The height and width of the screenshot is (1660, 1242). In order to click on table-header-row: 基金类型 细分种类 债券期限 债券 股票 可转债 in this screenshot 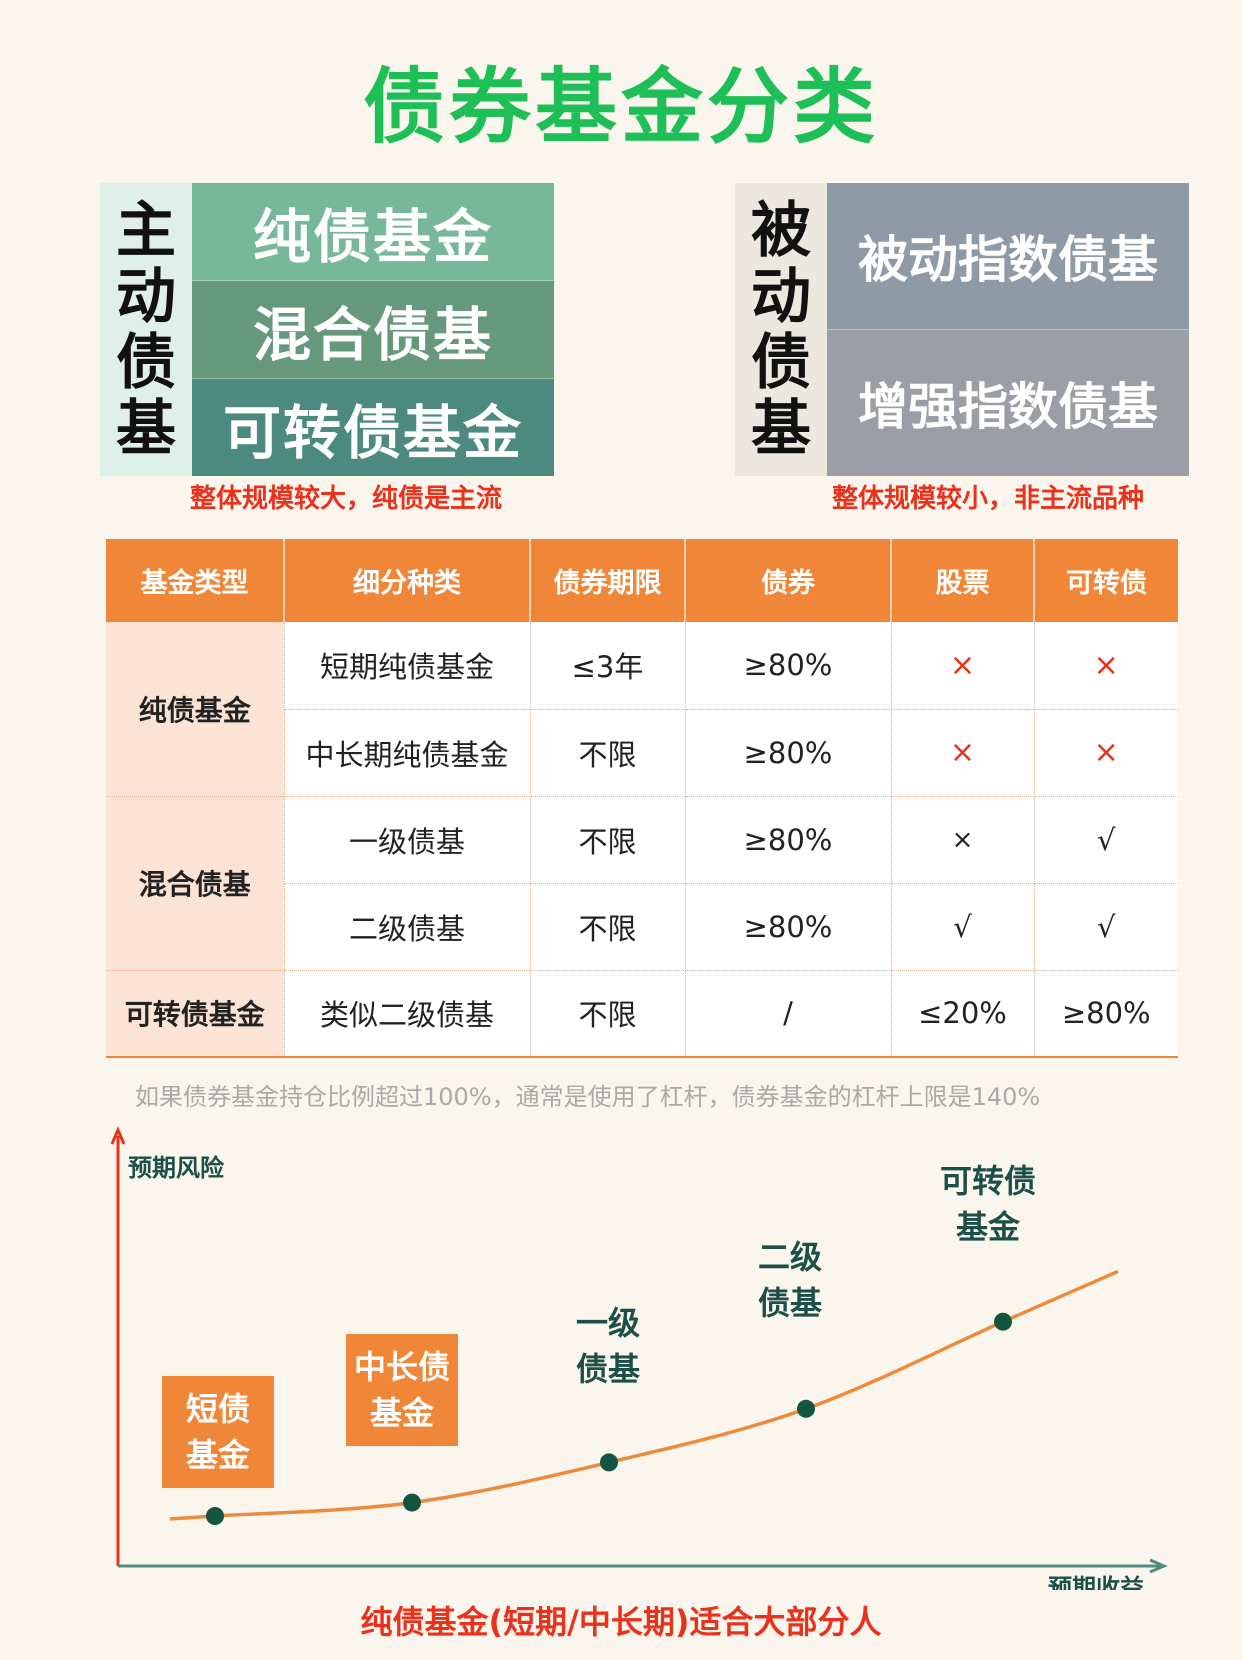, I will do `click(642, 580)`.